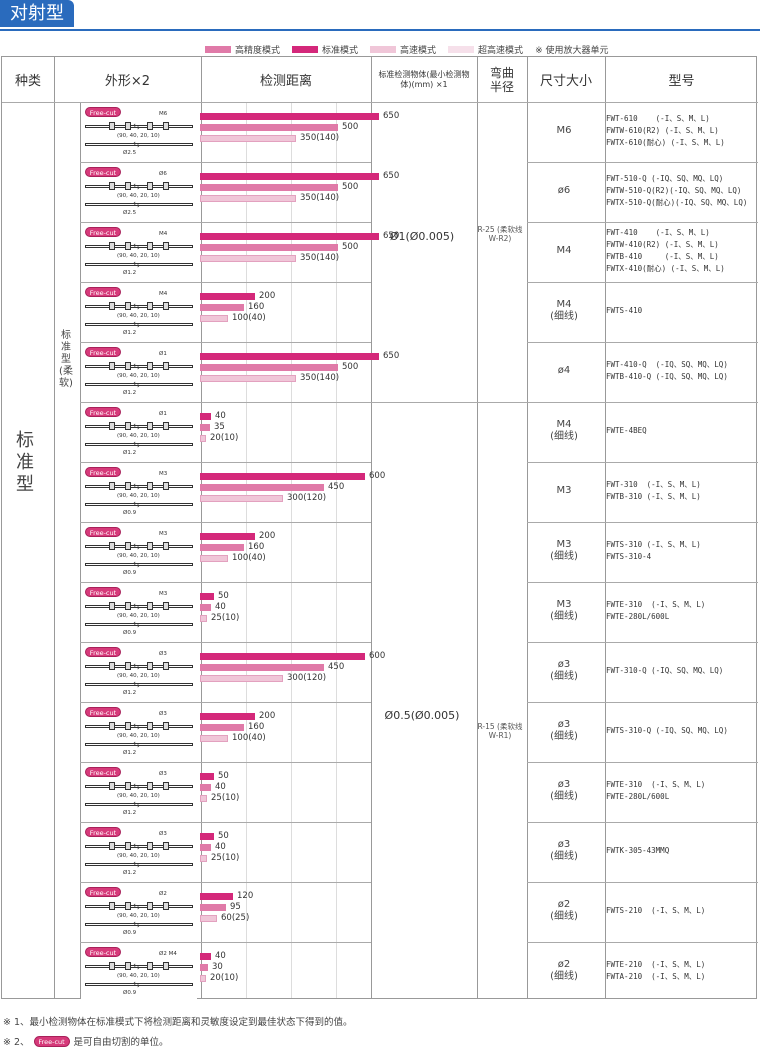 This screenshot has height=1049, width=760. Describe the element at coordinates (256, 547) in the screenshot. I see `bar-value-label: 160` at that location.